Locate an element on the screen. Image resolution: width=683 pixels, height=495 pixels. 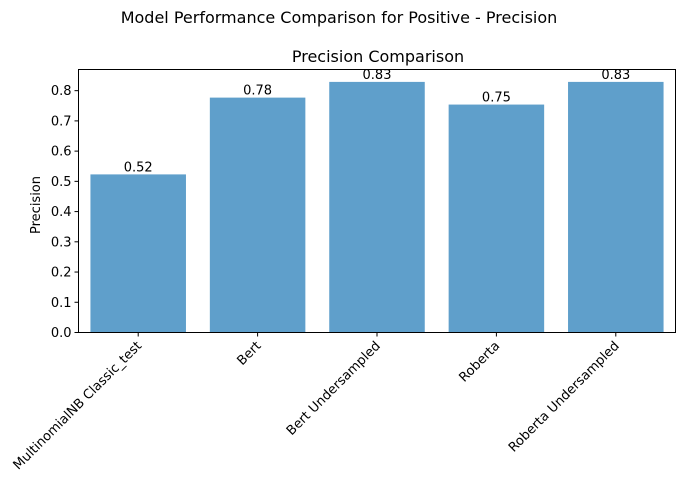
value-label-4: 0.83 is located at coordinates (615, 75).